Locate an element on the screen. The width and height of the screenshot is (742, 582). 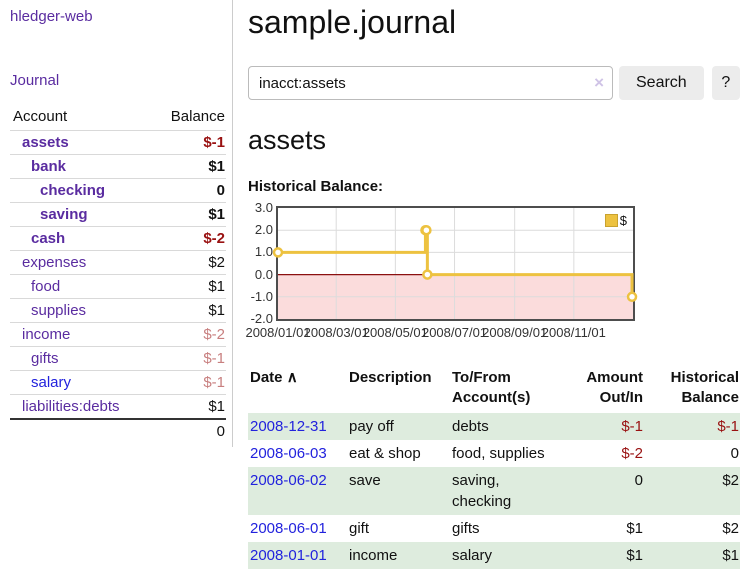
account-row: saving $1 is located at coordinates (118, 214).